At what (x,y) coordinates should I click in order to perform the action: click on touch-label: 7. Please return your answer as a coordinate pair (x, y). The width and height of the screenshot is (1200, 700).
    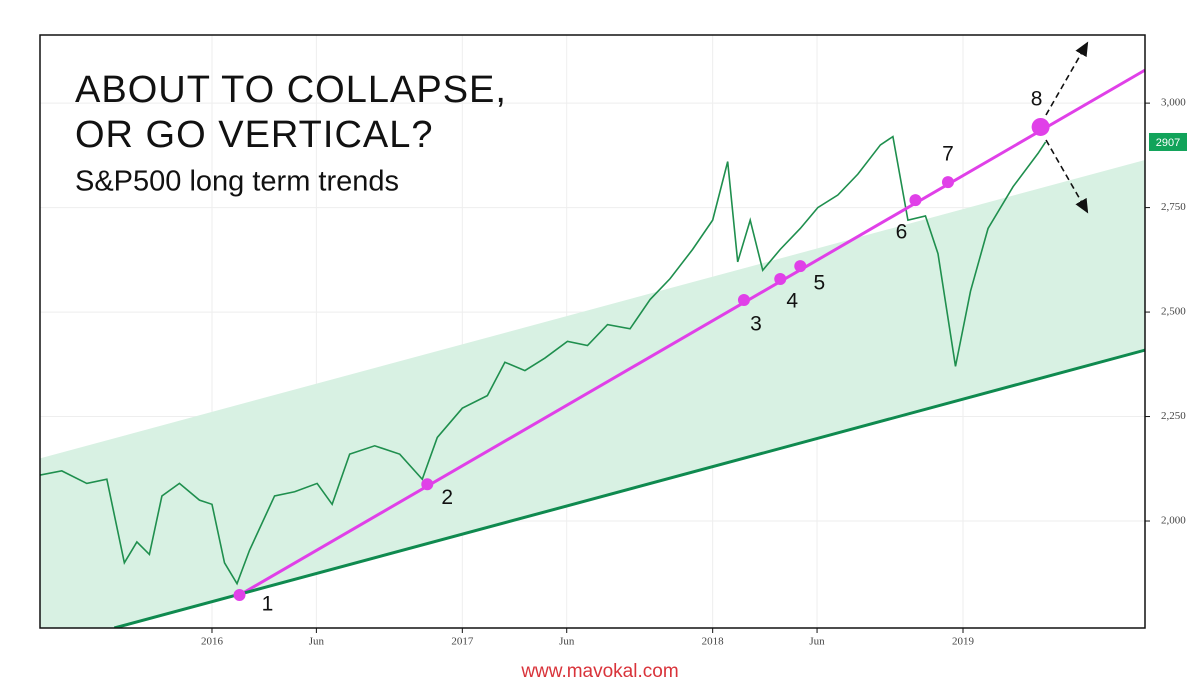
    Looking at the image, I should click on (948, 154).